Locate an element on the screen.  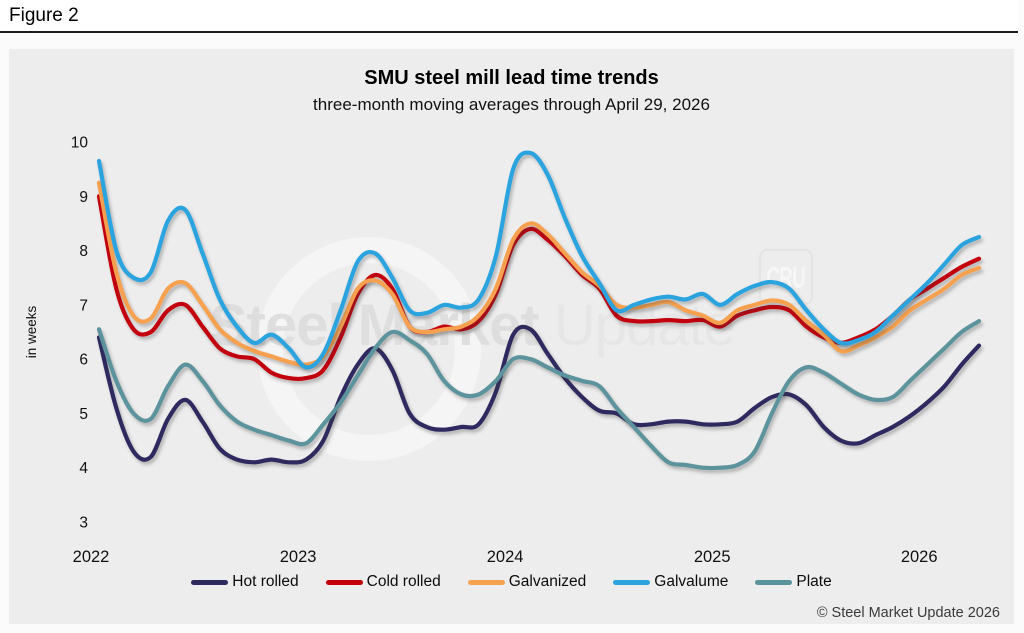
copyright-text: © Steel Market Update 2026 is located at coordinates (908, 613).